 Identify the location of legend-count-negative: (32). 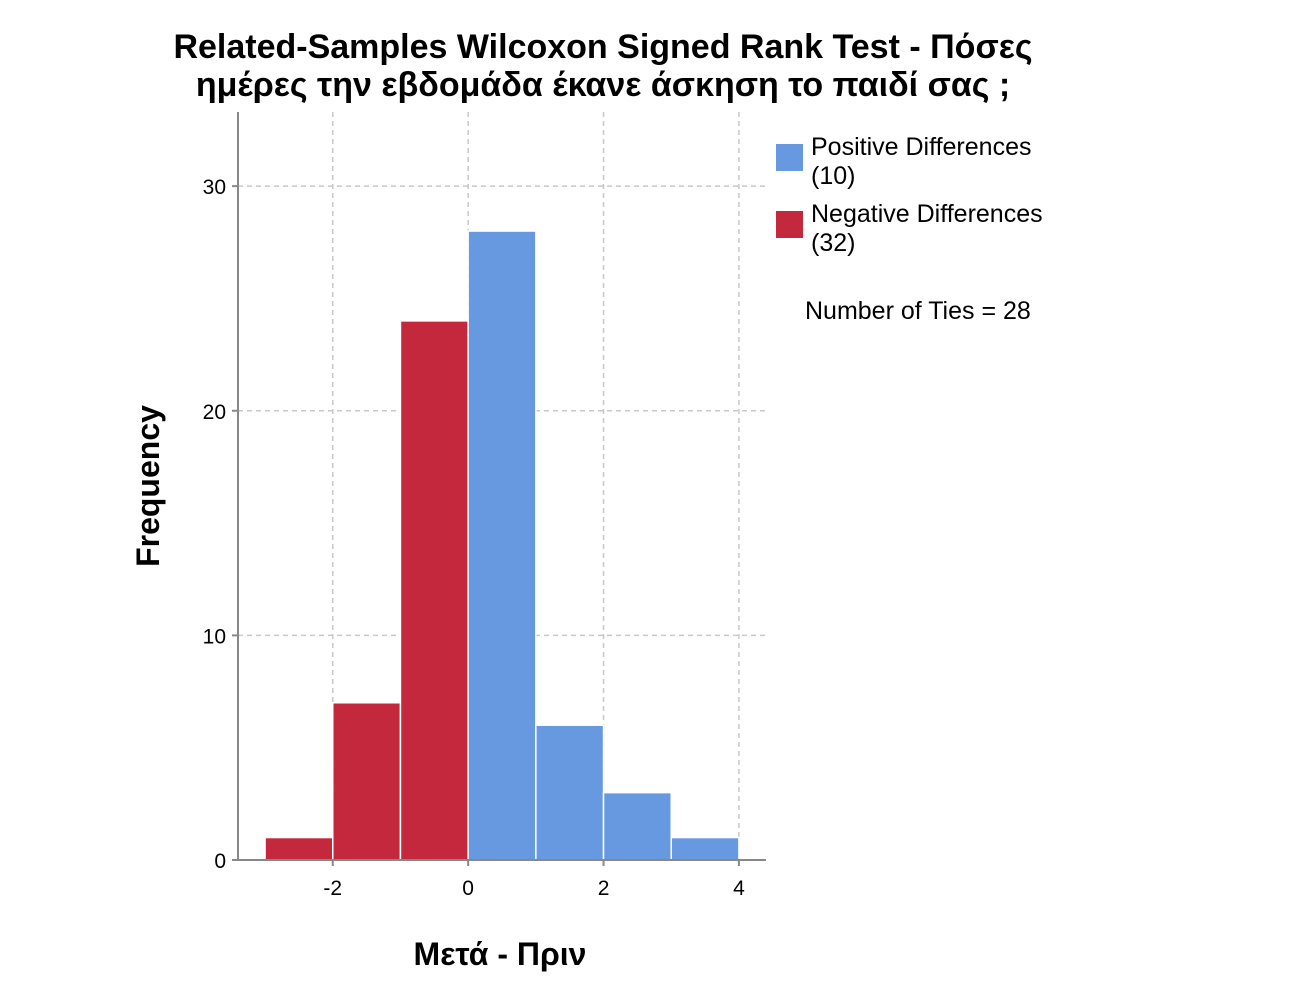
(833, 243).